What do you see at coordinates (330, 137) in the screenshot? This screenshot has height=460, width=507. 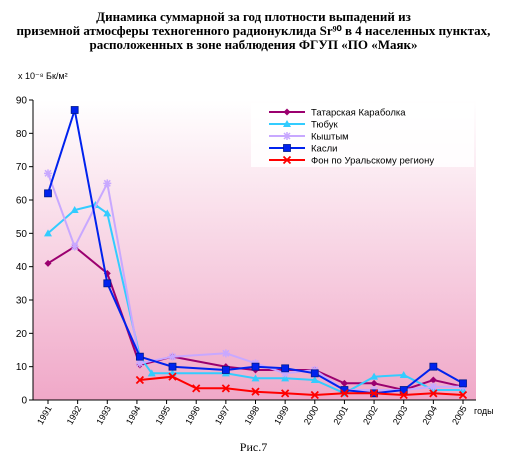 I see `legend-label: Кыштым` at bounding box center [330, 137].